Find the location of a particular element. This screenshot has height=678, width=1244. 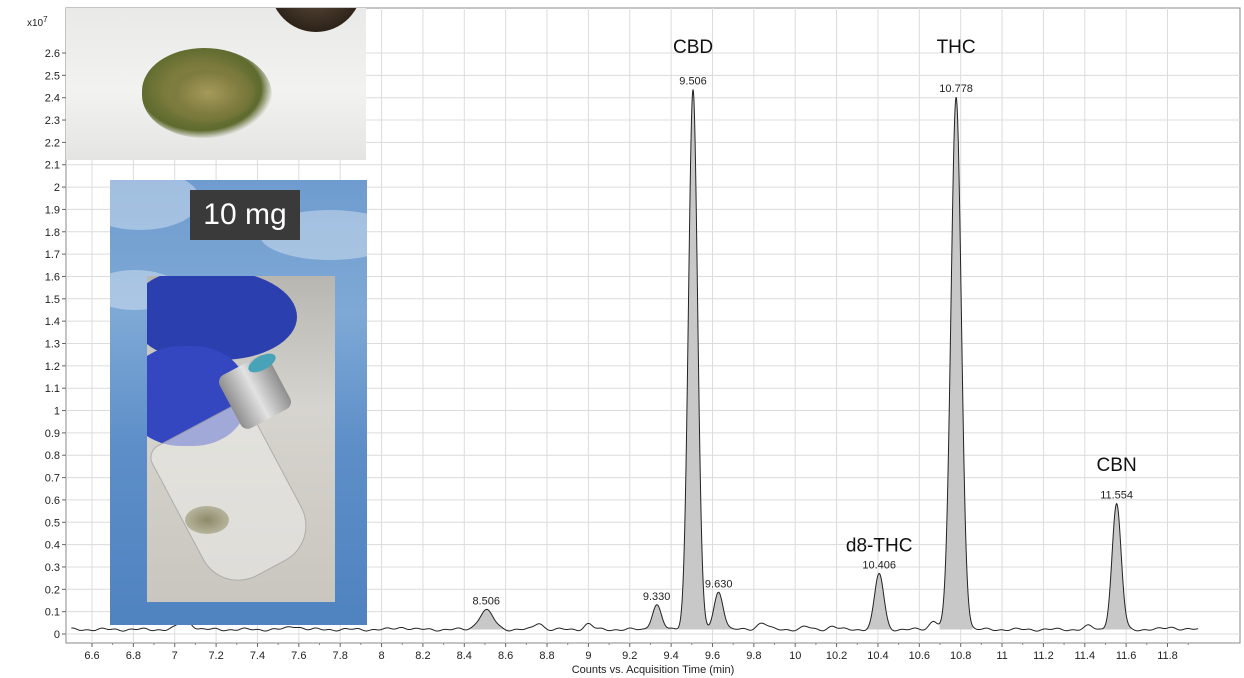

y-tick-label: 1 is located at coordinates (57, 412).